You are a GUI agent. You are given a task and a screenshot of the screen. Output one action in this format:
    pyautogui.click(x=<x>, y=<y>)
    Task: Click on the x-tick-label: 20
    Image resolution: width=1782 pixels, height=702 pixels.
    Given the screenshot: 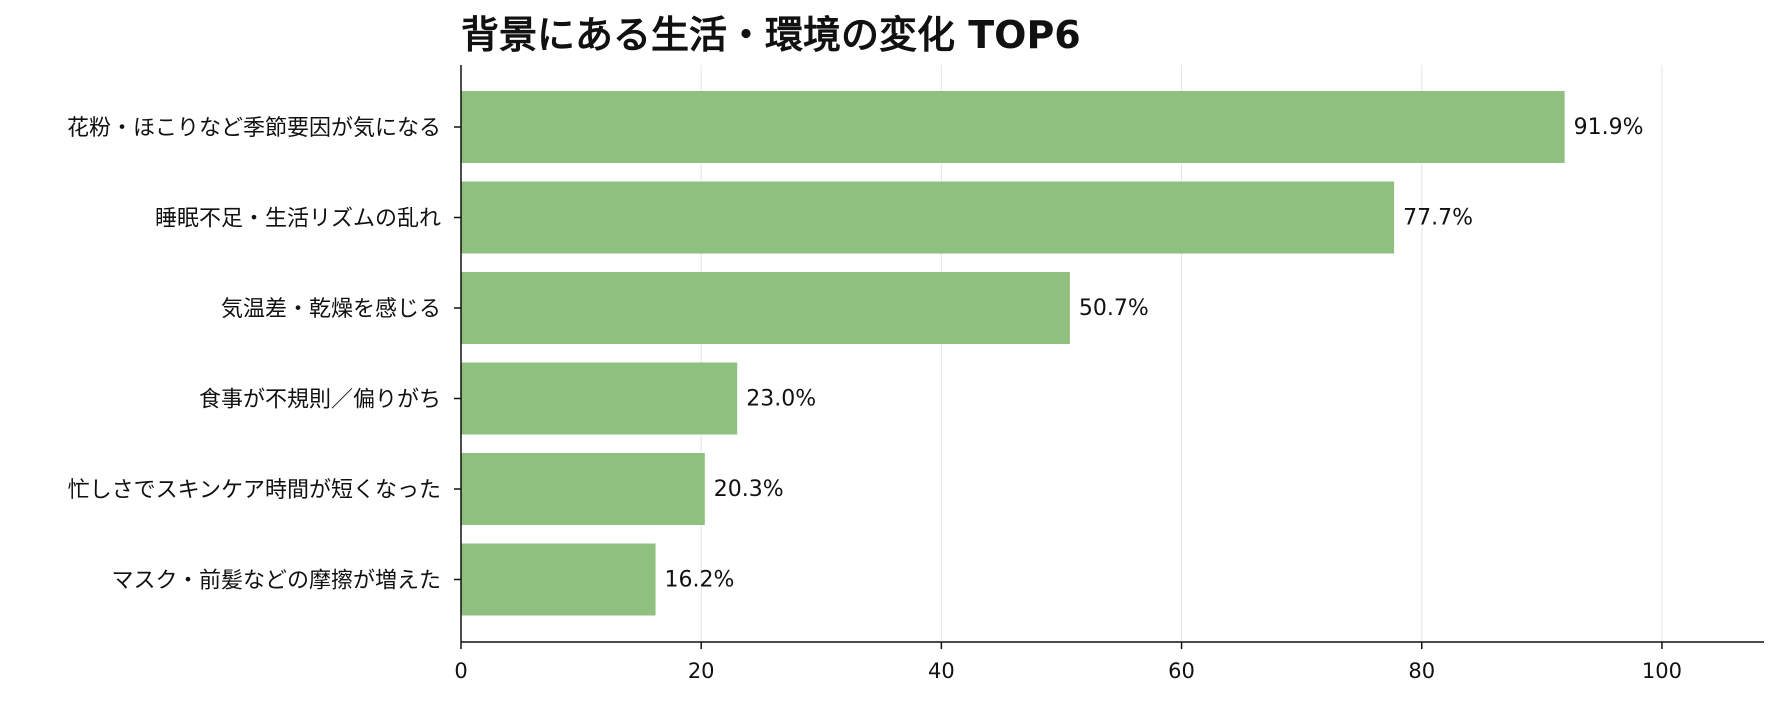 What is the action you would take?
    pyautogui.click(x=701, y=671)
    